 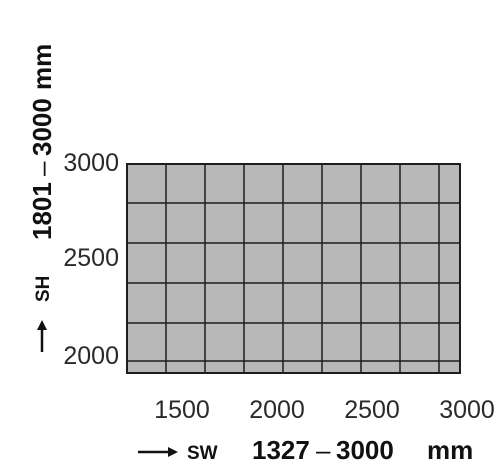 What do you see at coordinates (277, 410) in the screenshot?
I see `x-tick-label: 2000` at bounding box center [277, 410].